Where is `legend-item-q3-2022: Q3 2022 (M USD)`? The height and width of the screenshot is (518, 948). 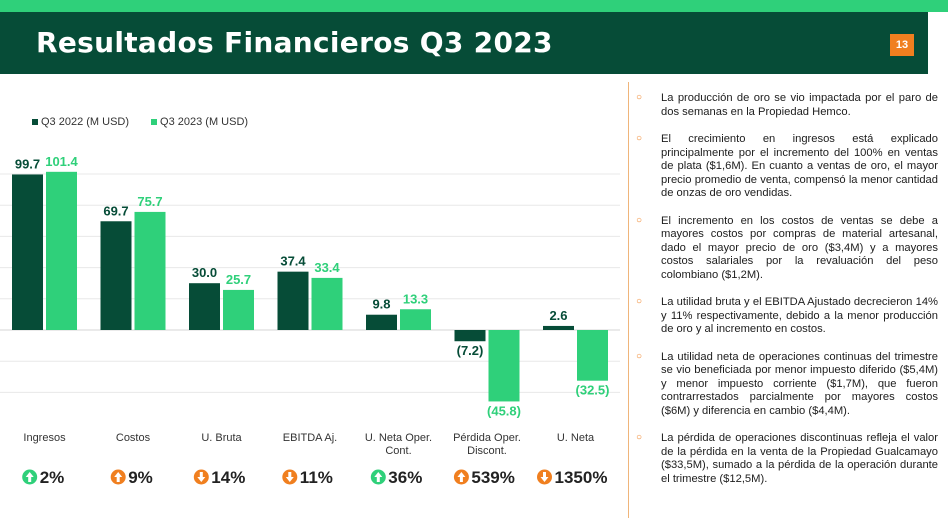
legend-item-q3-2022: Q3 2022 (M USD) is located at coordinates (80, 122).